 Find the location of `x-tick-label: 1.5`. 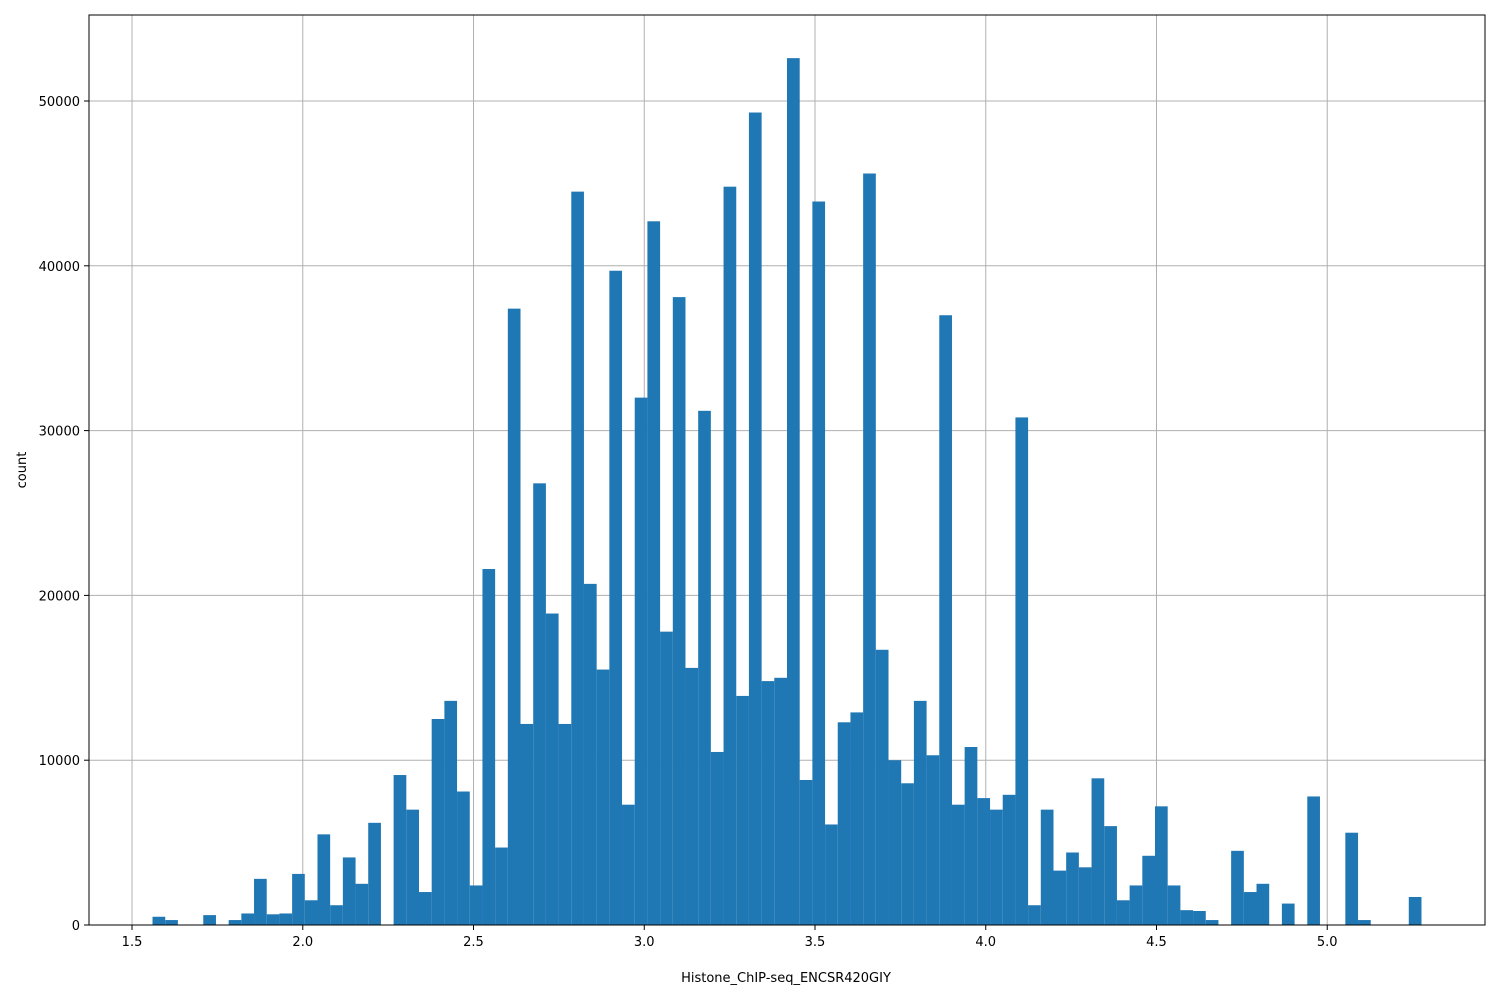

x-tick-label: 1.5 is located at coordinates (132, 942).